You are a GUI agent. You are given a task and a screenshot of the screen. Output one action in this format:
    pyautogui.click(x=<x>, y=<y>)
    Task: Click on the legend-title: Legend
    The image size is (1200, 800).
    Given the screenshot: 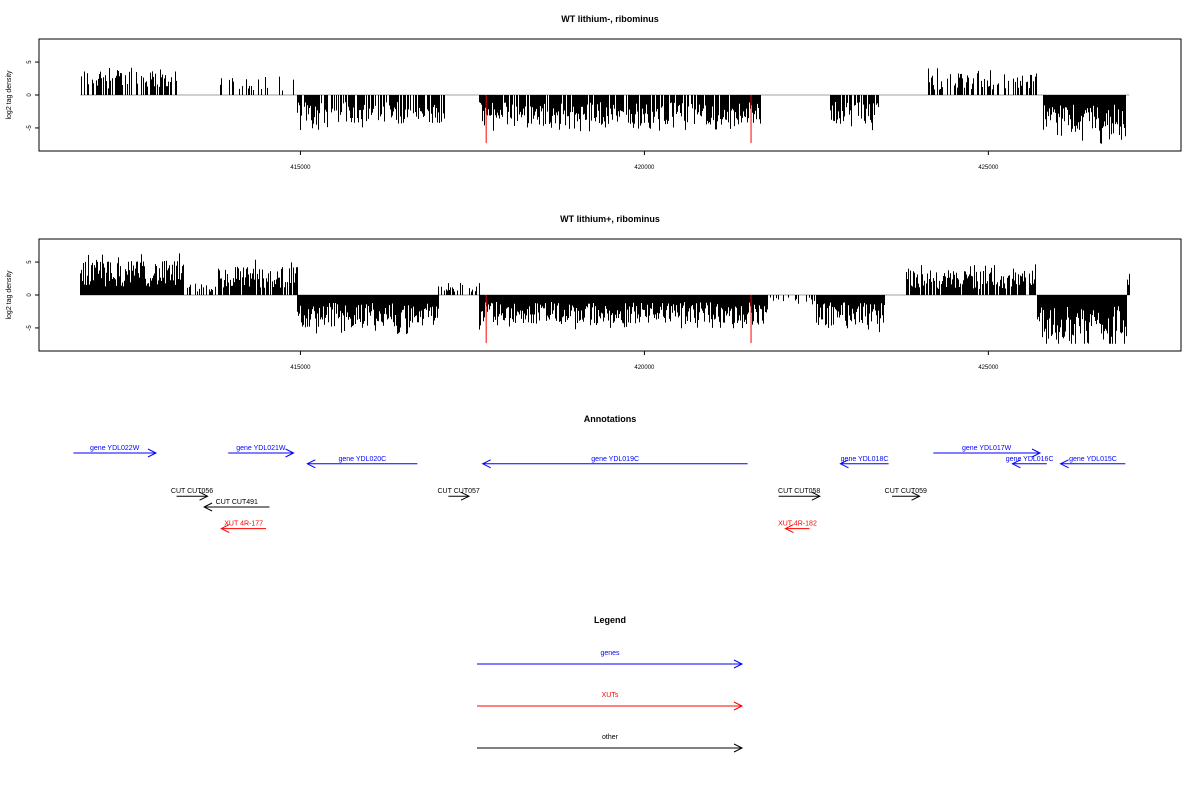 What is the action you would take?
    pyautogui.click(x=610, y=620)
    